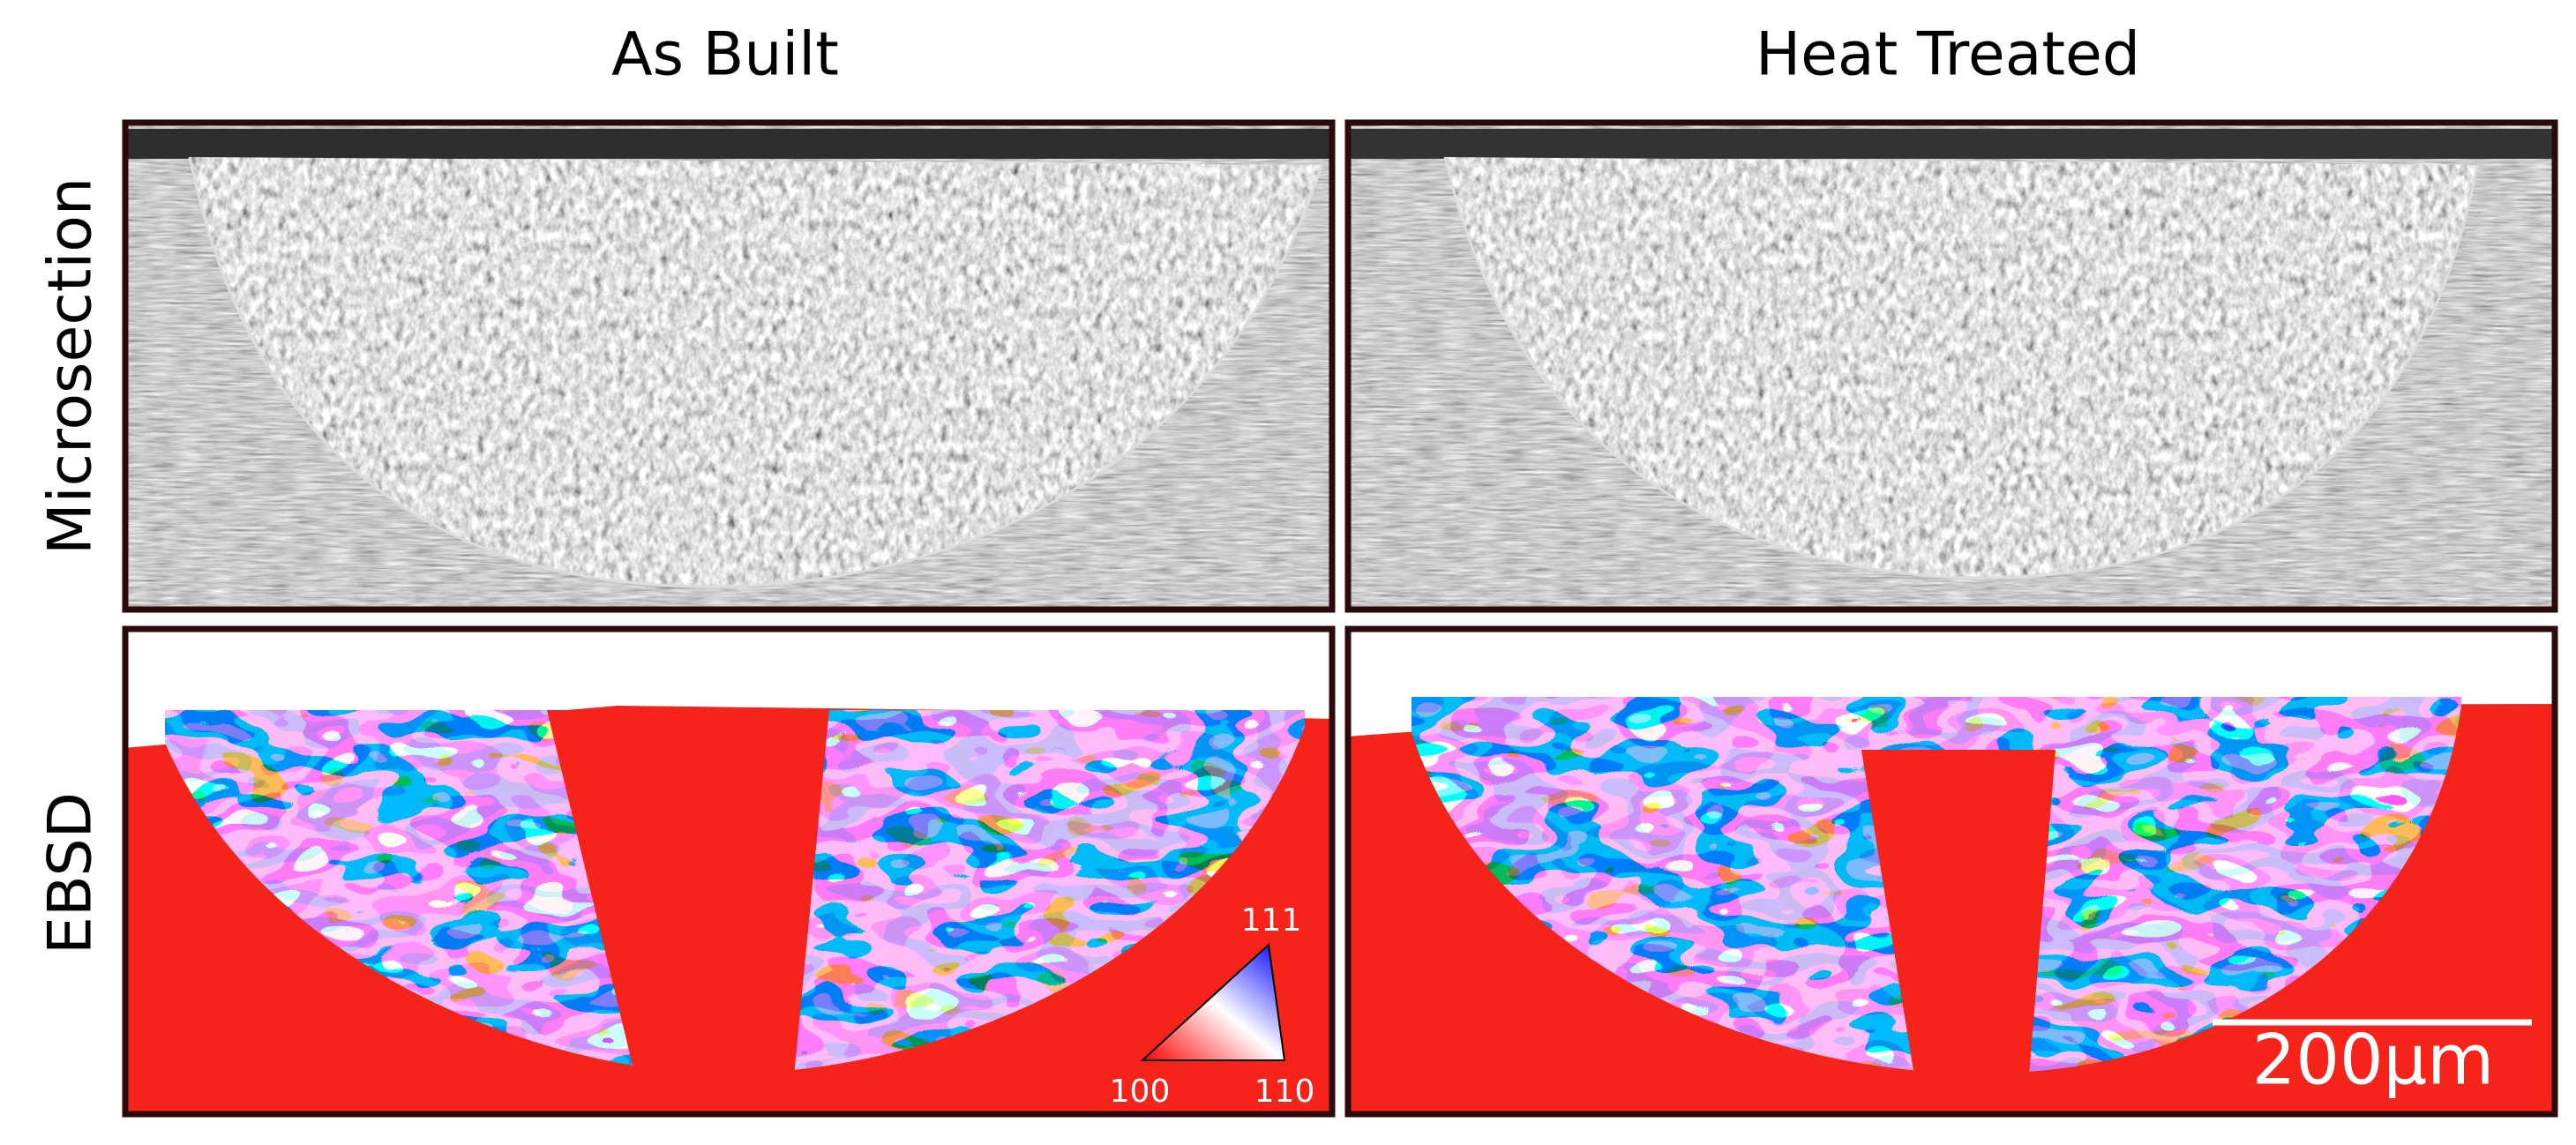  Describe the element at coordinates (1140, 1092) in the screenshot. I see `ipf-label: 100` at that location.